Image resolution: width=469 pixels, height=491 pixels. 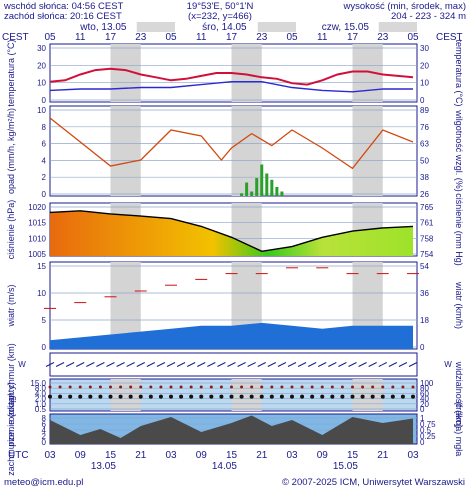 I want to click on bottom-hour-label: 09, so click(x=323, y=455).